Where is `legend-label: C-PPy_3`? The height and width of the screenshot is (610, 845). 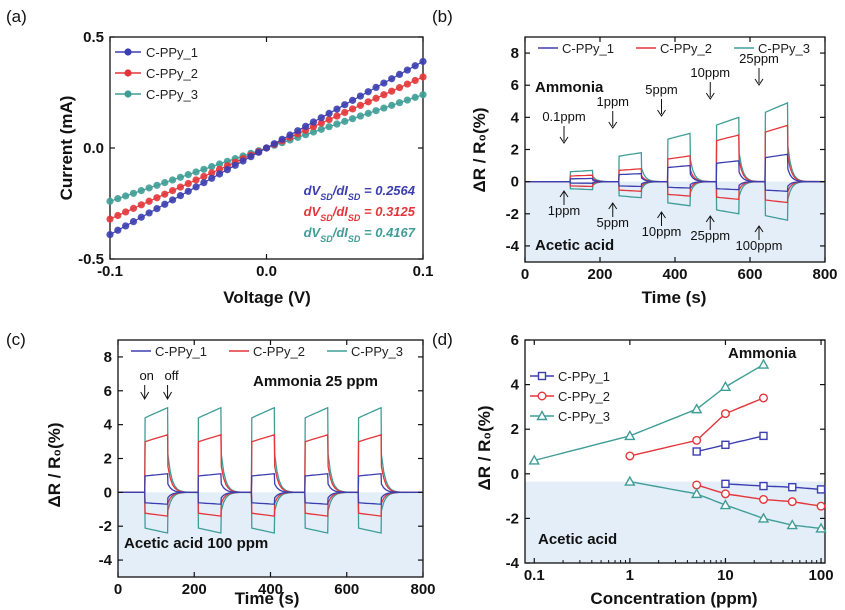
legend-label: C-PPy_3 is located at coordinates (377, 351).